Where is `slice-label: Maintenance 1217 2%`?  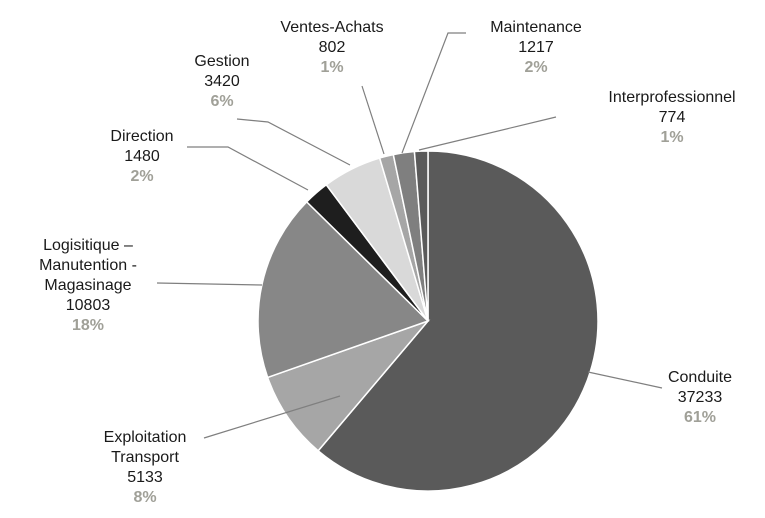 slice-label: Maintenance 1217 2% is located at coordinates (536, 48).